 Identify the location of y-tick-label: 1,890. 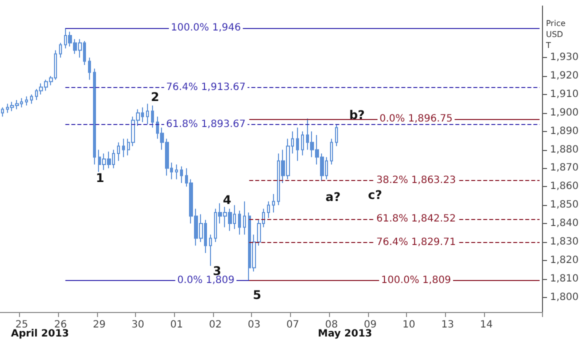
(564, 131).